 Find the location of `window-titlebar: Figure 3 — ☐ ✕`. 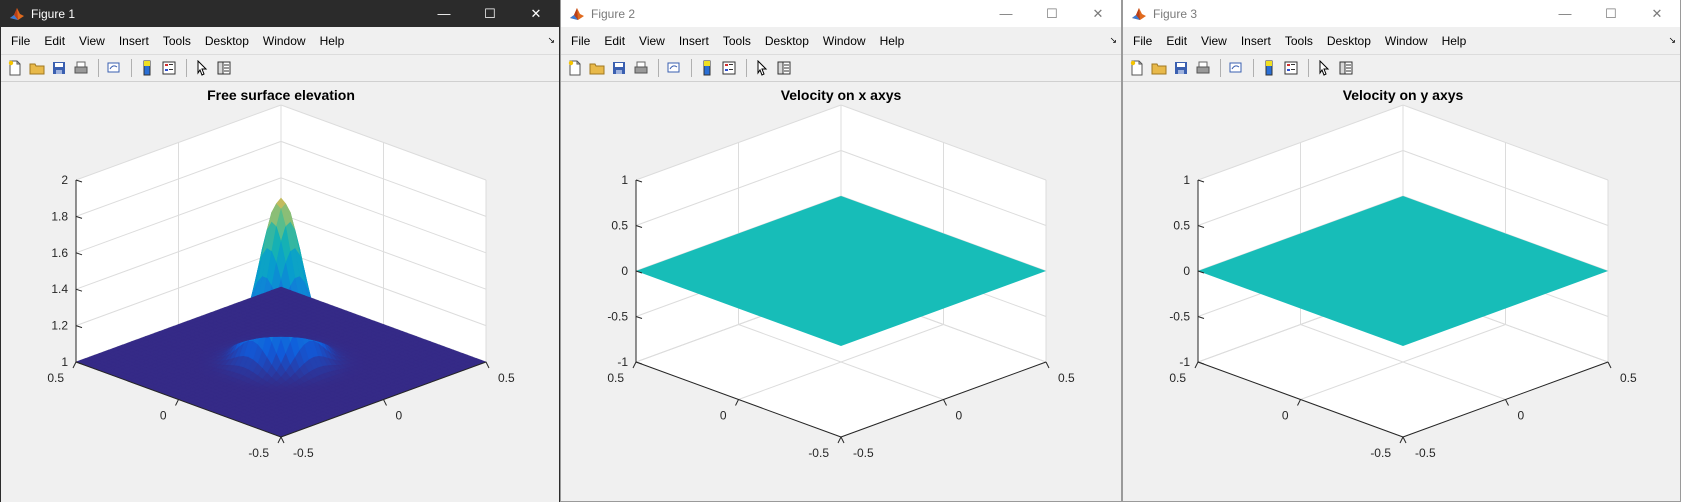

window-titlebar: Figure 3 — ☐ ✕ is located at coordinates (1401, 13).